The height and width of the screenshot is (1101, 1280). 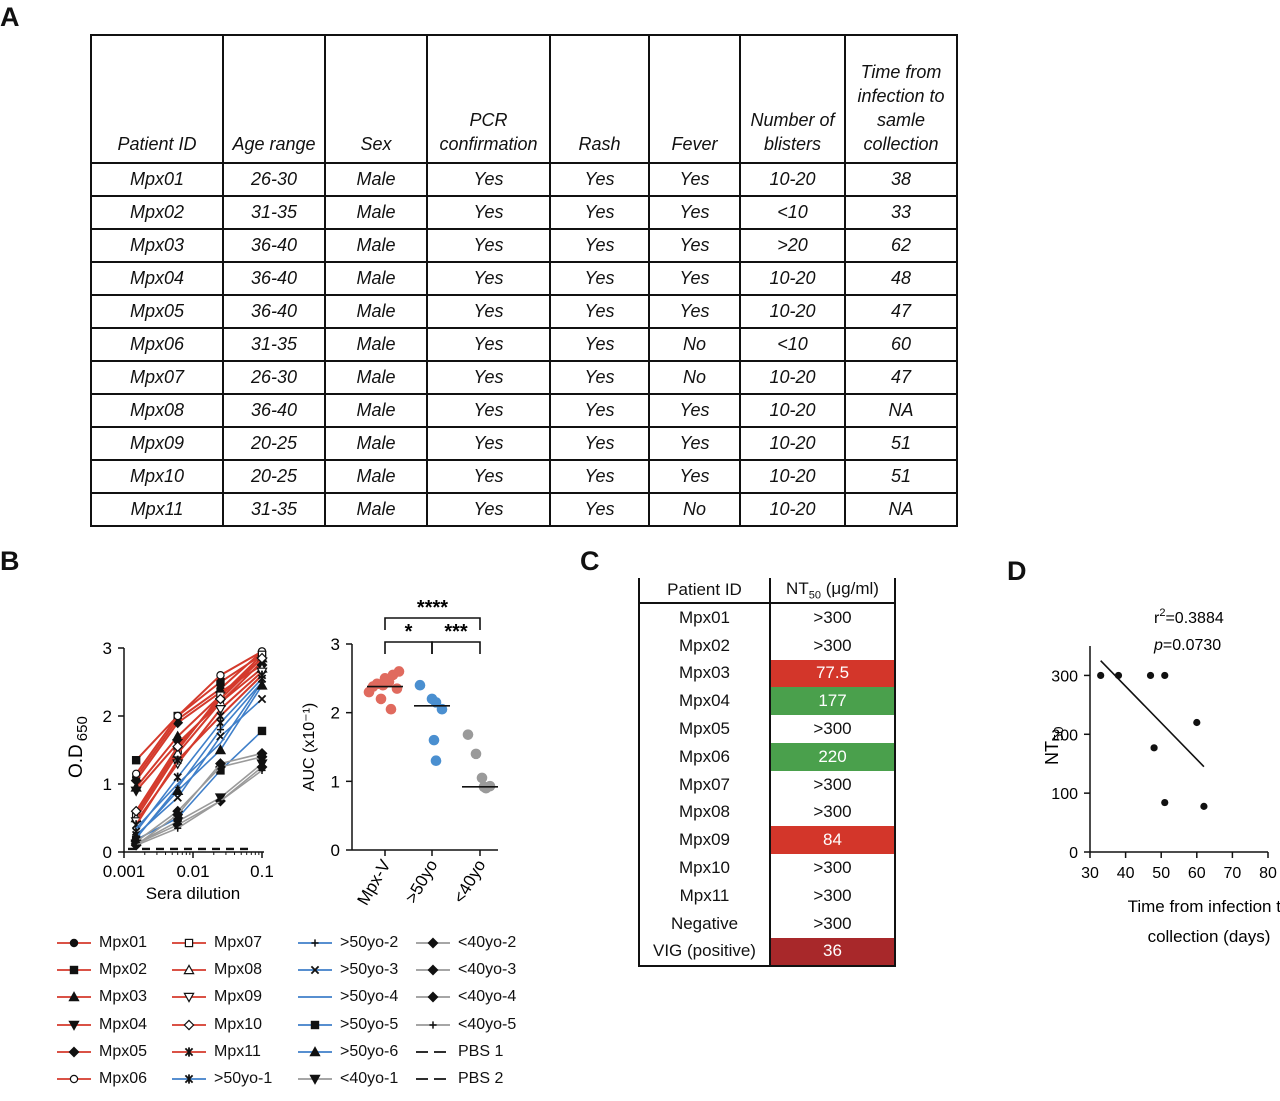 I want to click on r-squared-label: r2=0.3884, so click(x=1189, y=617).